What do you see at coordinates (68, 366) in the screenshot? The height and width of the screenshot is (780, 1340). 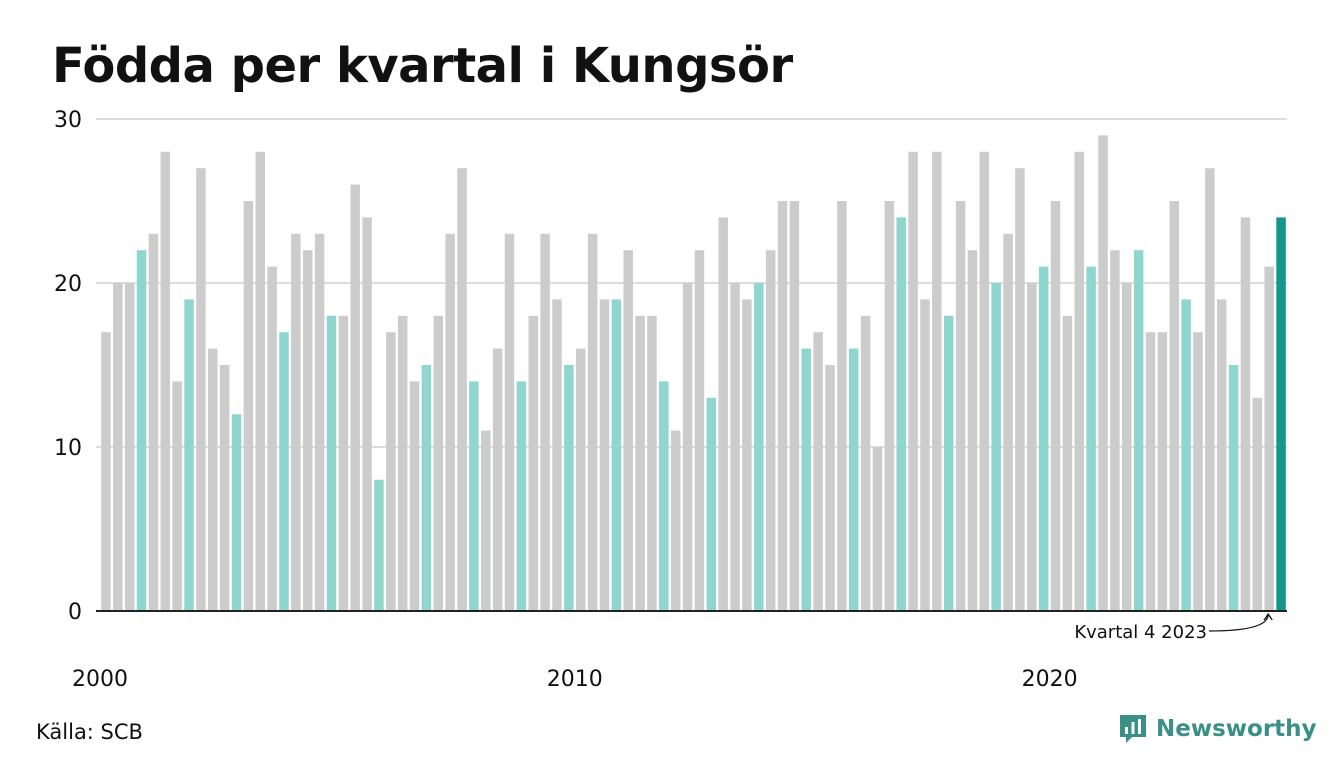 I see `y-axis-labels: 0 10 20 30` at bounding box center [68, 366].